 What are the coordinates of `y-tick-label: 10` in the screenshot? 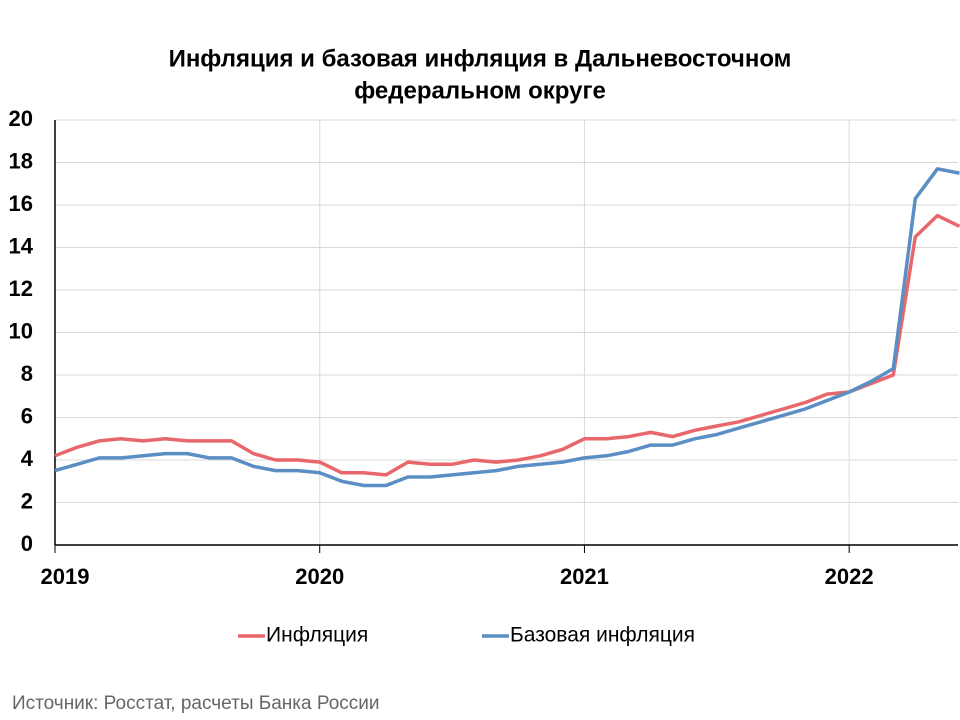 It's located at (21, 330).